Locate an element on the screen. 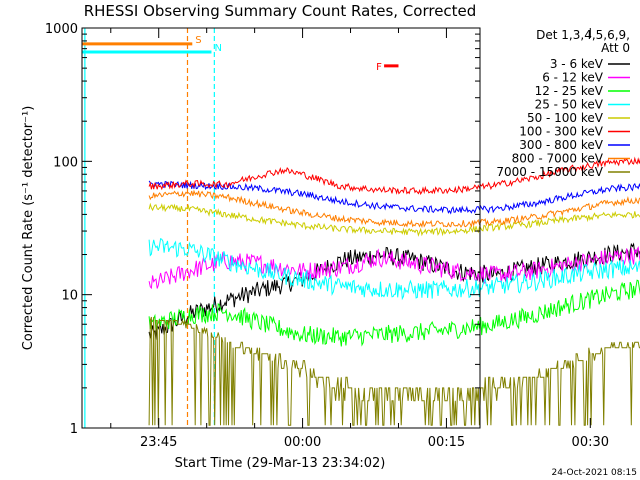 The width and height of the screenshot is (640, 480). y-tick-label: 1000 is located at coordinates (61, 29).